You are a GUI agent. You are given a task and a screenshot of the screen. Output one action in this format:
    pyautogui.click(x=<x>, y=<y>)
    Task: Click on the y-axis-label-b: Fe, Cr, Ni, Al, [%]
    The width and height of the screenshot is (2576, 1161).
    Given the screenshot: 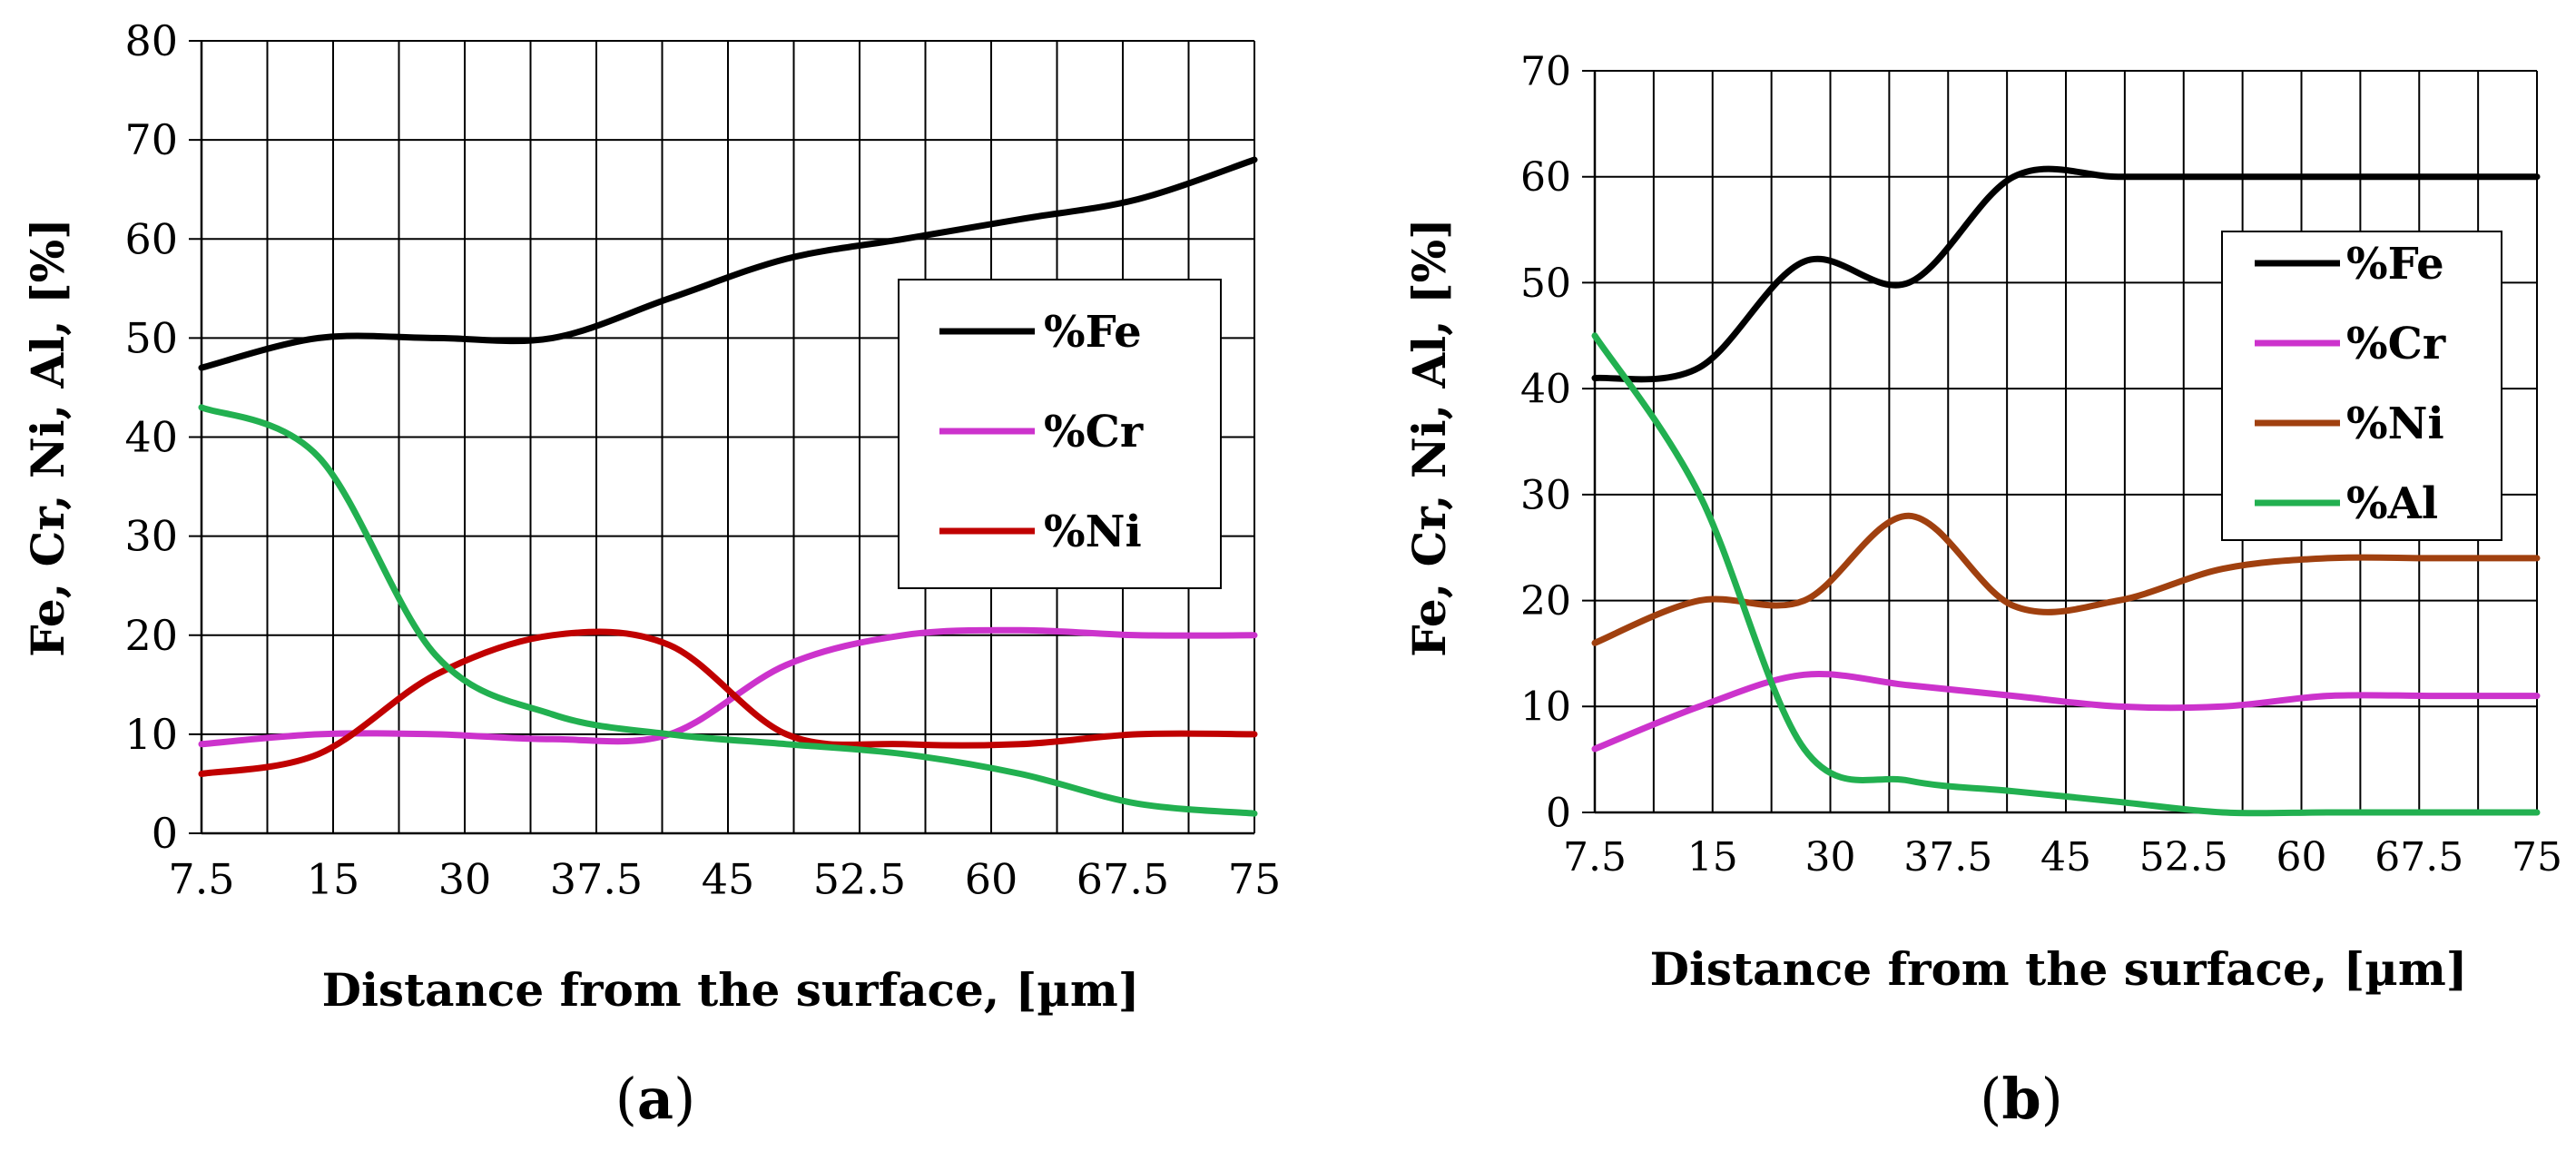 What is the action you would take?
    pyautogui.click(x=1429, y=437)
    